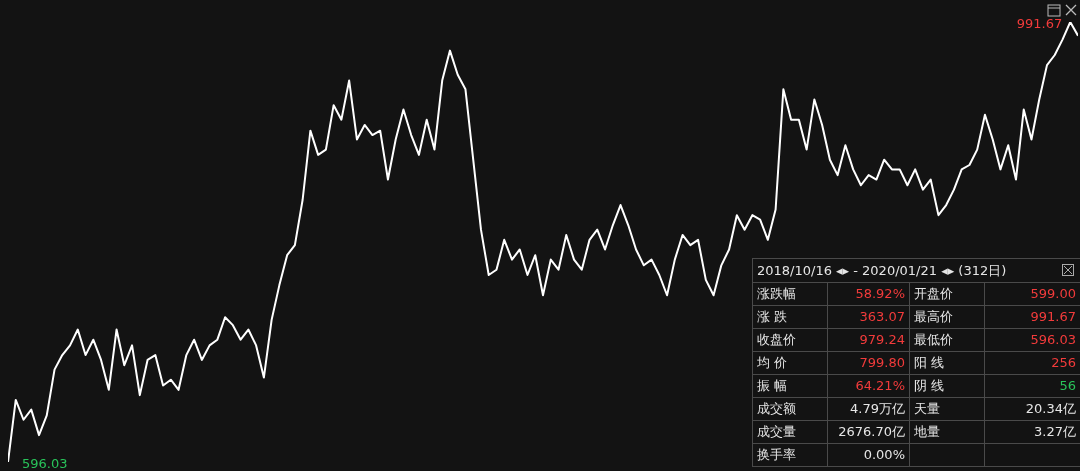  Describe the element at coordinates (947, 432) in the screenshot. I see `annotation: 地量` at that location.